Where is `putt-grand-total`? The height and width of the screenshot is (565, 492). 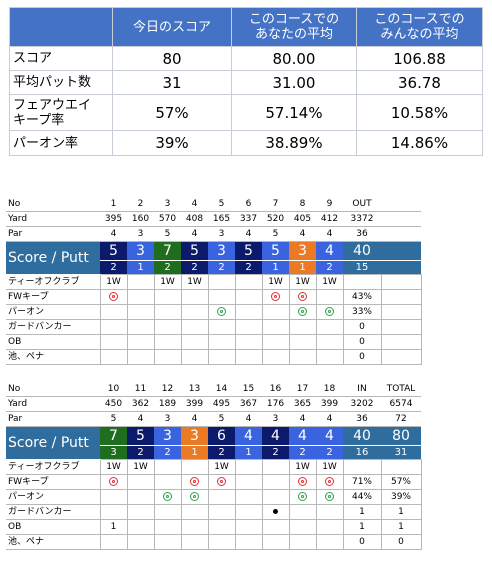 putt-grand-total is located at coordinates (401, 267).